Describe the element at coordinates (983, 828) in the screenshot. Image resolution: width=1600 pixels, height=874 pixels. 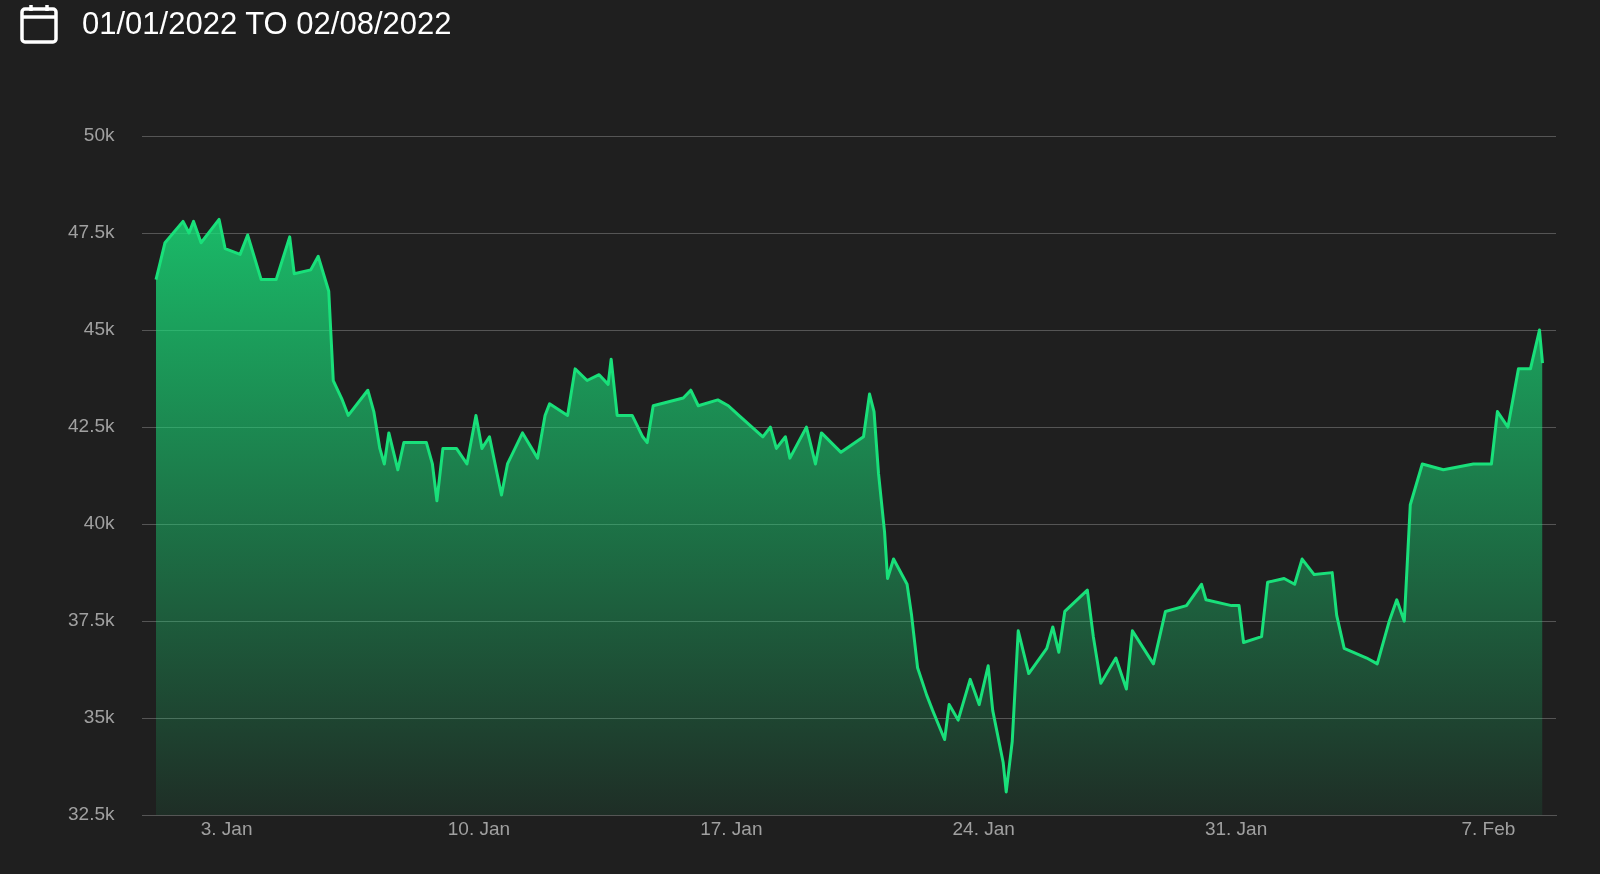
I see `x-tick-label: 24. Jan` at that location.